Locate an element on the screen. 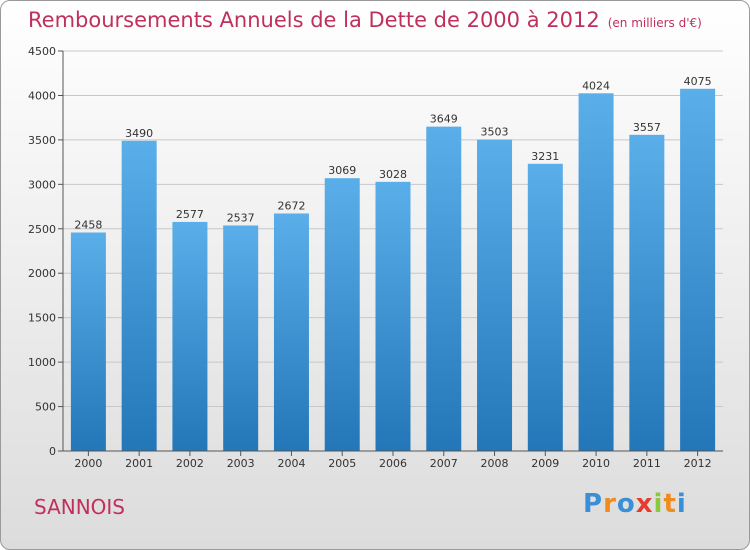 The image size is (750, 550). bar-2006 is located at coordinates (393, 316).